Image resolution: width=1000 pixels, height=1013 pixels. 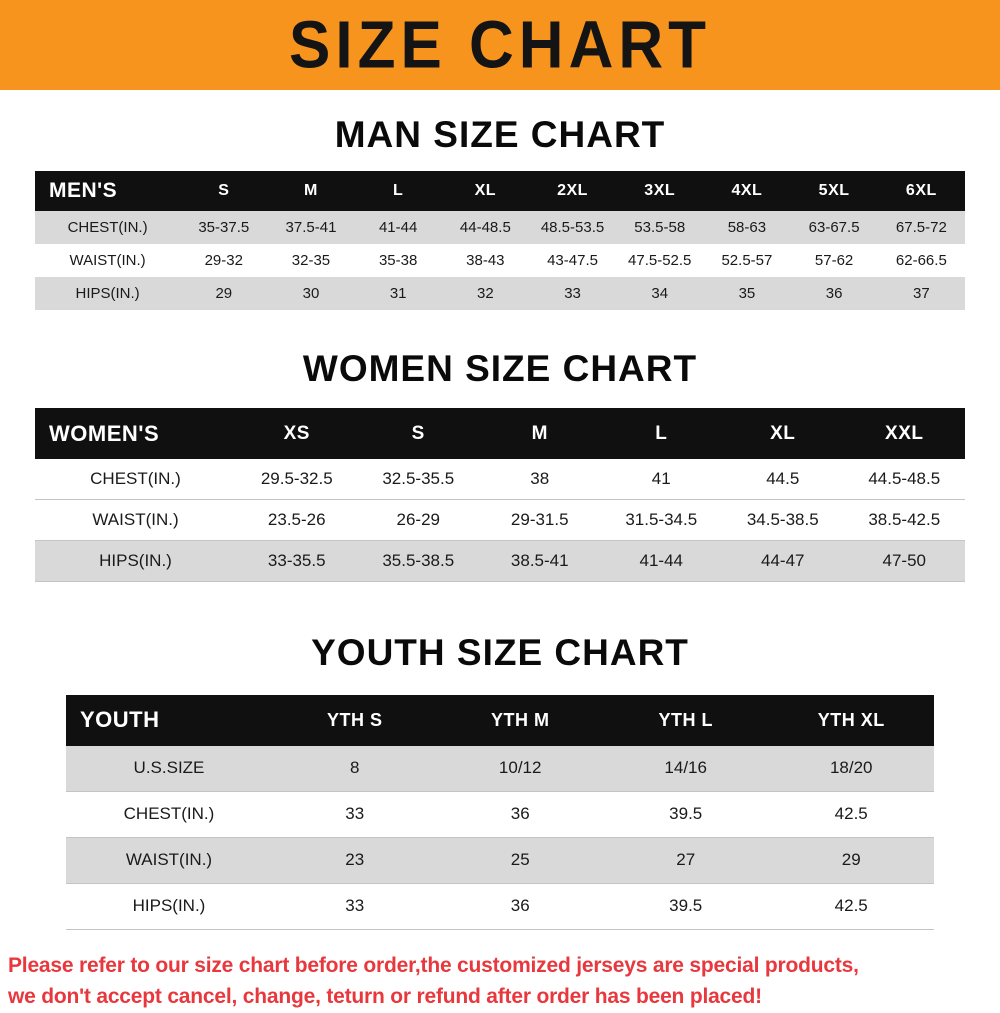 What do you see at coordinates (418, 520) in the screenshot?
I see `value-cell: 26-29` at bounding box center [418, 520].